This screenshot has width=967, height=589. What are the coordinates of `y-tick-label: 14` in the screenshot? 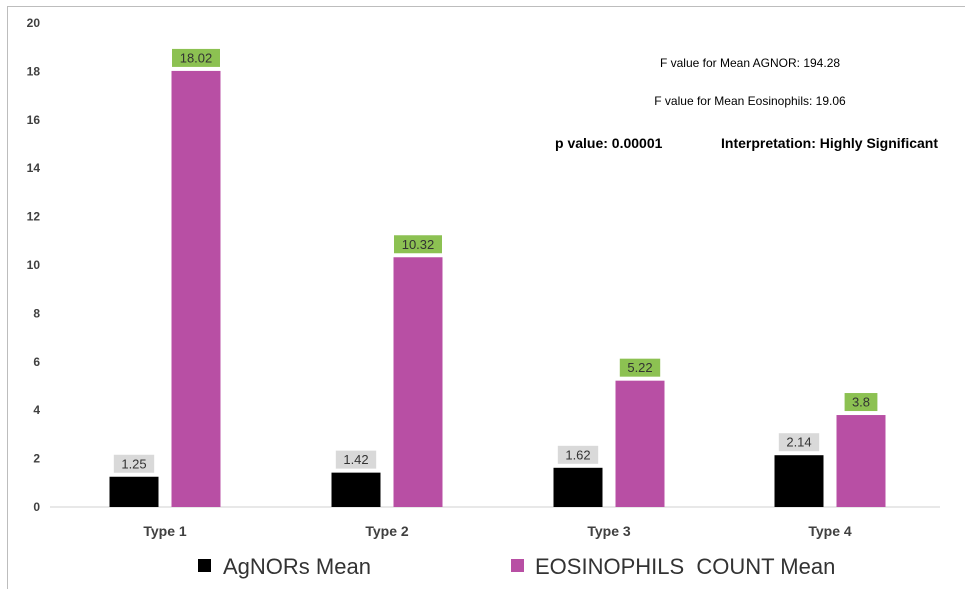 It's located at (34, 168).